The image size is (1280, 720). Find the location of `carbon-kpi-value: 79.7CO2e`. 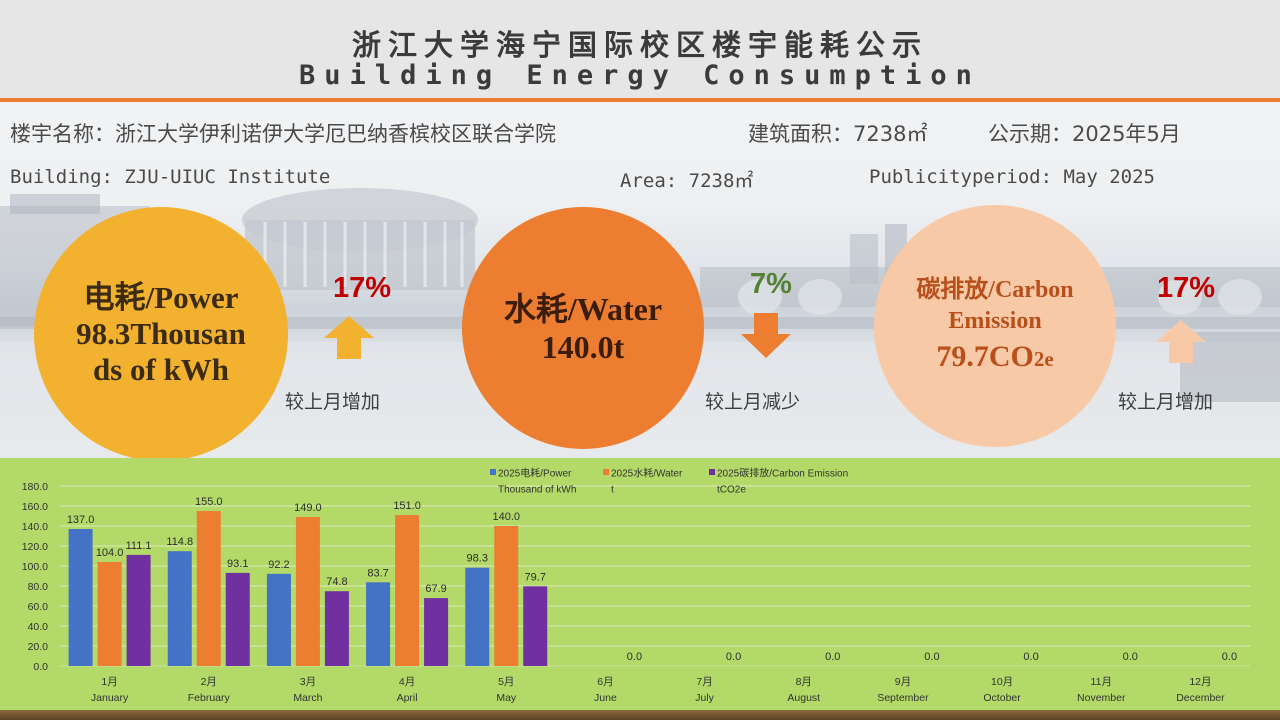

carbon-kpi-value: 79.7CO2e is located at coordinates (994, 357).